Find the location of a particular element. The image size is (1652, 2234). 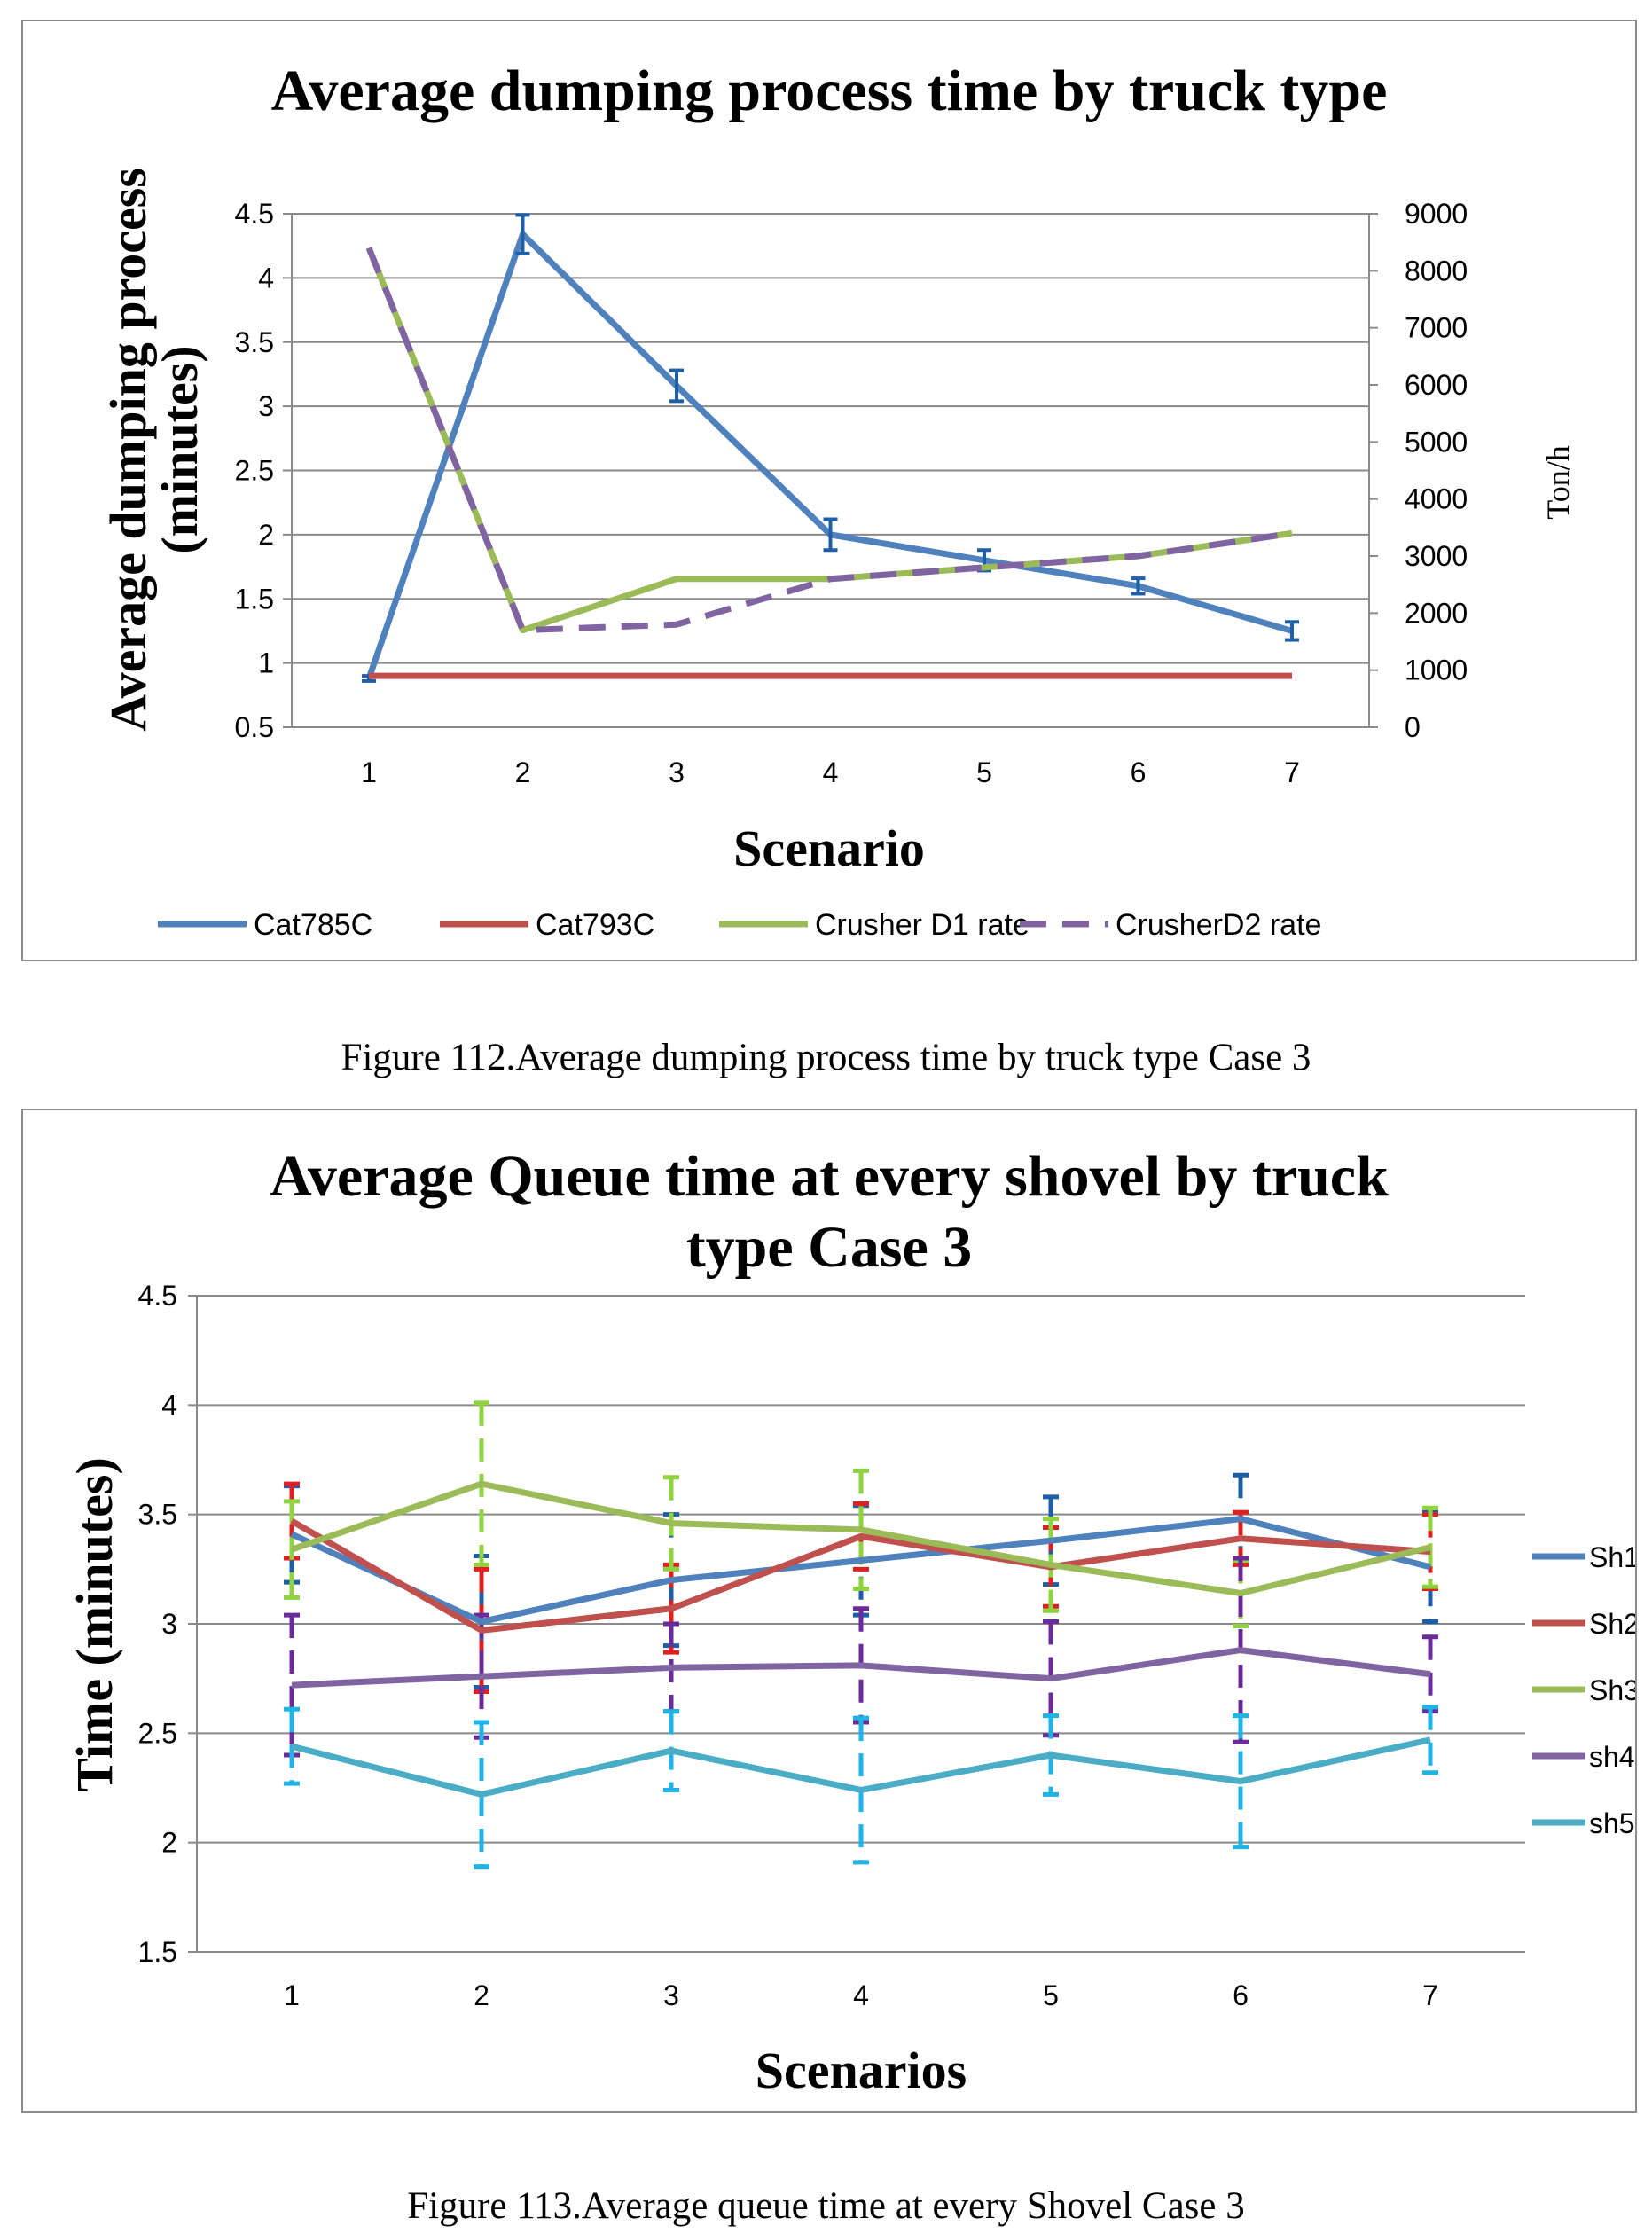

series-line-sh4 is located at coordinates (861, 1668).